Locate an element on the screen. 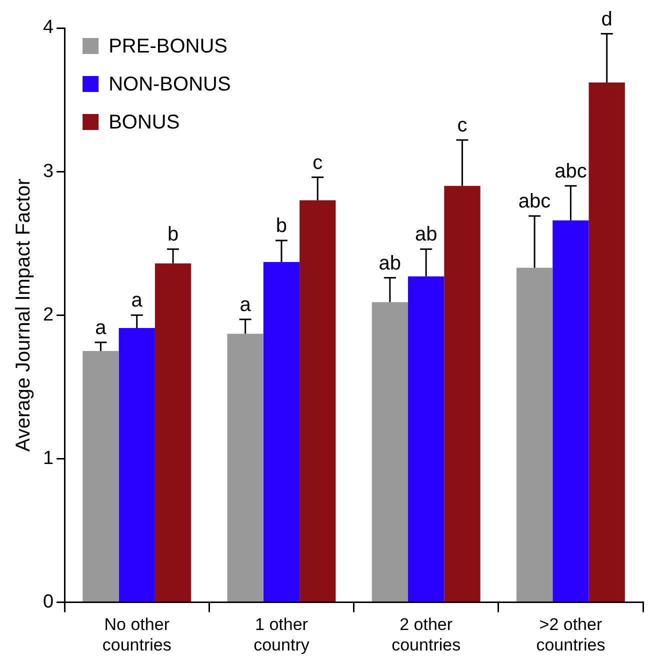 The image size is (653, 659). y-tick-label: 3 is located at coordinates (48, 171).